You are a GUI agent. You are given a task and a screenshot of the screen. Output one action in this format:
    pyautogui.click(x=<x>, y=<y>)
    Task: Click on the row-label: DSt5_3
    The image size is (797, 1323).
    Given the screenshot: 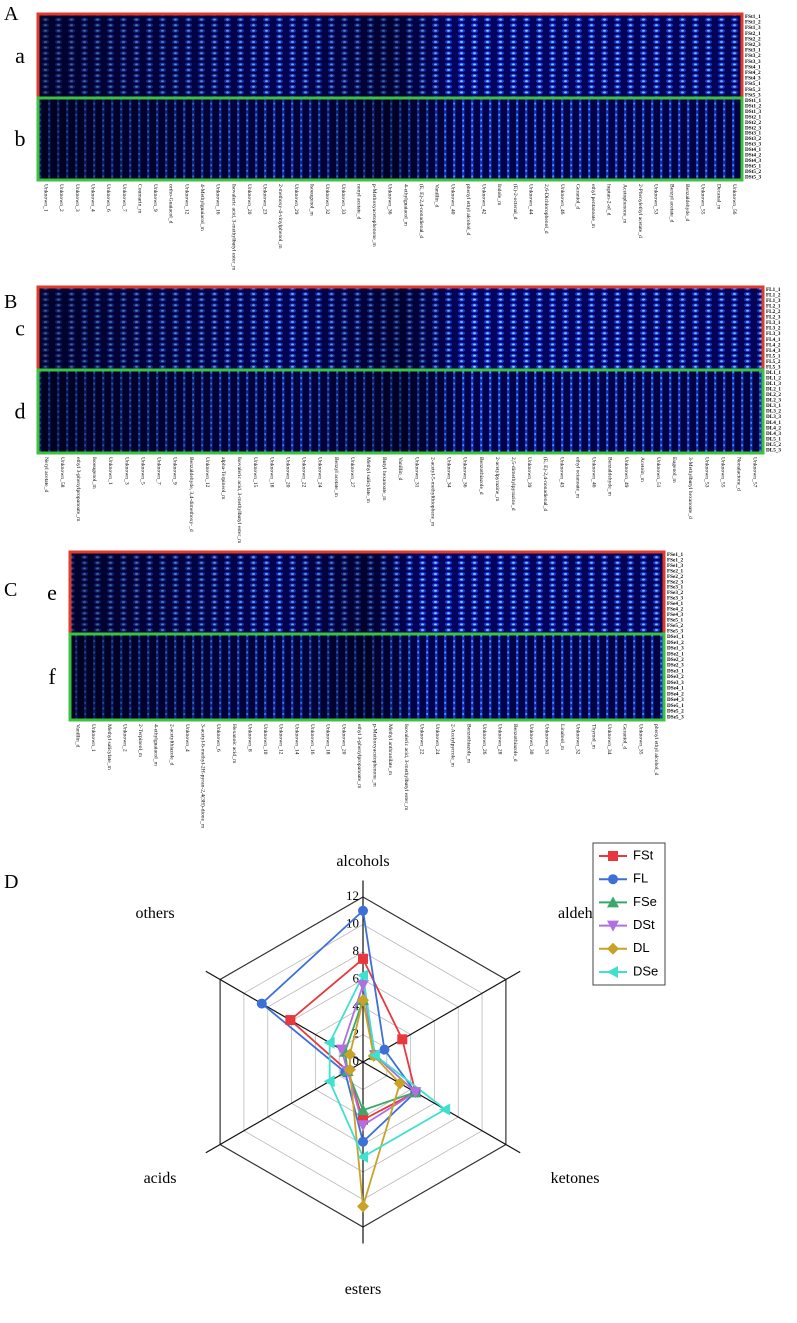 What is the action you would take?
    pyautogui.click(x=753, y=177)
    